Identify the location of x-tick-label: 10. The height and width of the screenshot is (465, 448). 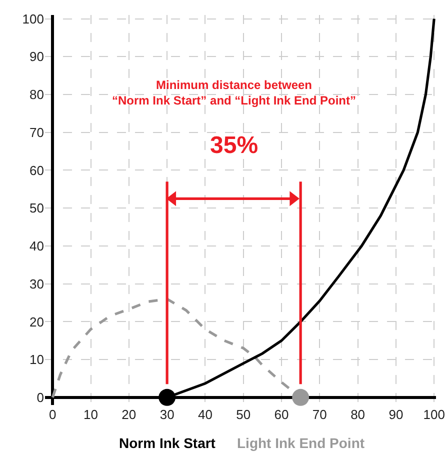
(91, 414).